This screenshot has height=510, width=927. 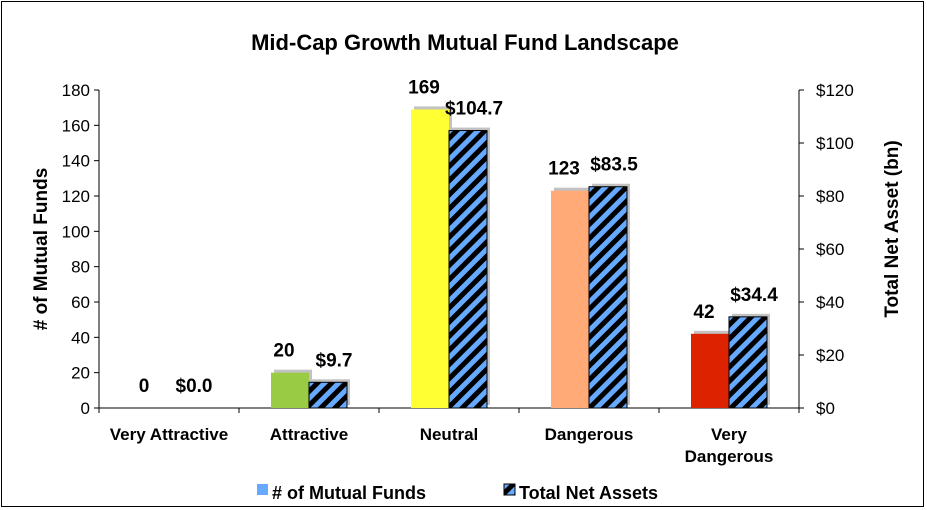 I want to click on y2-axis-title: Total Net Asset (bn), so click(x=892, y=228).